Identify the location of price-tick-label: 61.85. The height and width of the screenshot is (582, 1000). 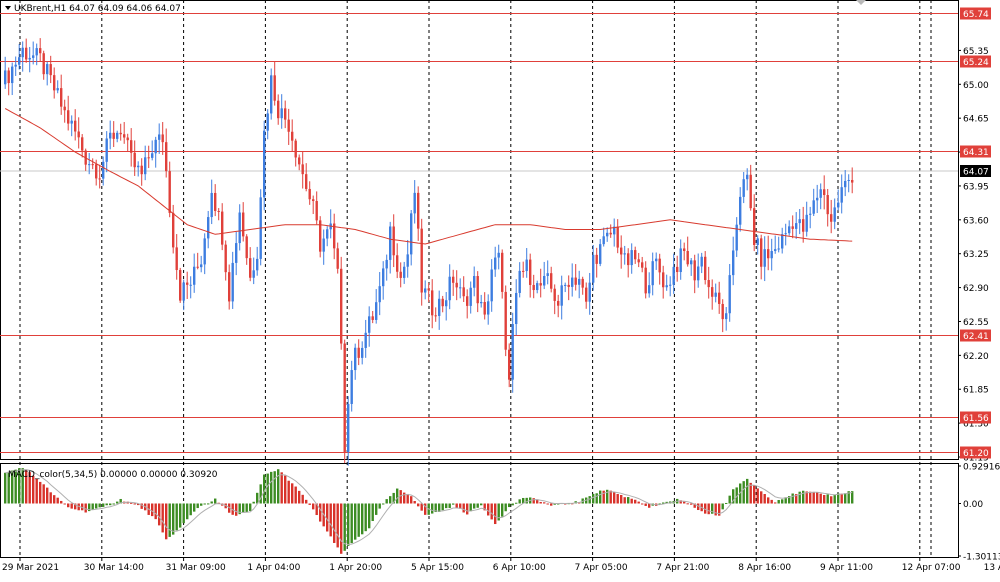
(976, 391).